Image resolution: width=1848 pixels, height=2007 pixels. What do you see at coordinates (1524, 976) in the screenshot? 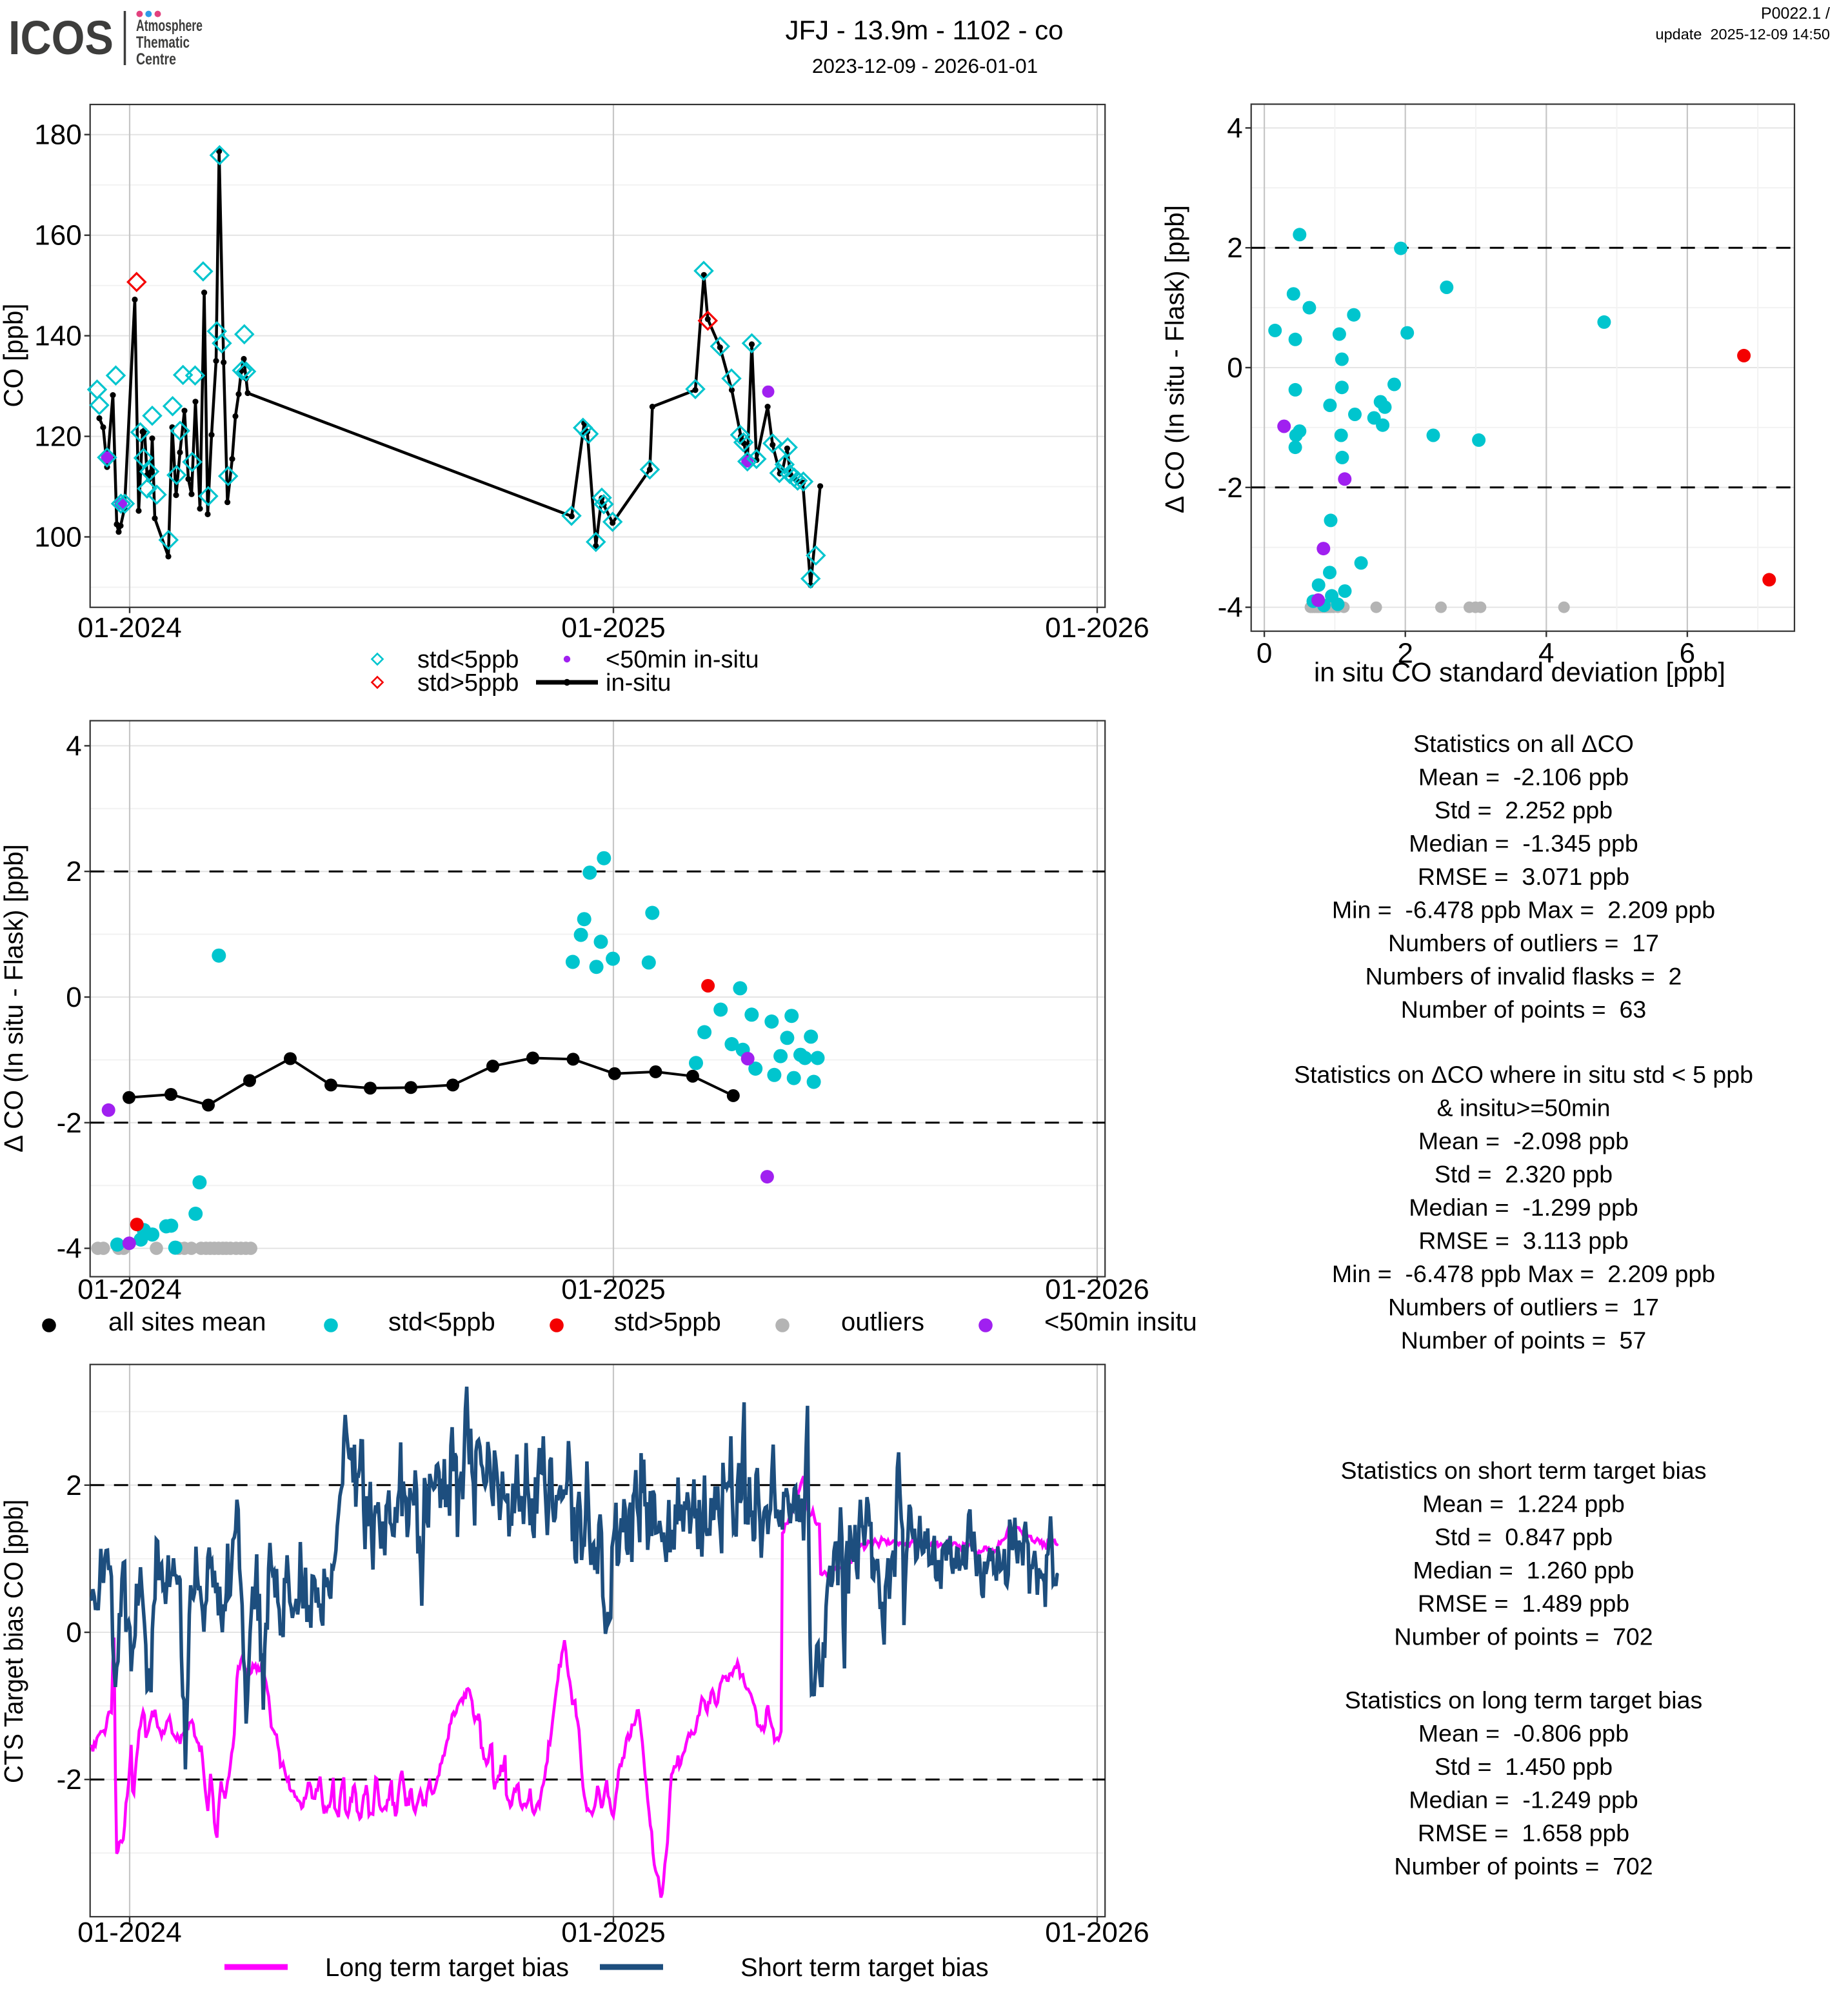
I see `svg-text: Numbers of invalid flasks = 2` at bounding box center [1524, 976].